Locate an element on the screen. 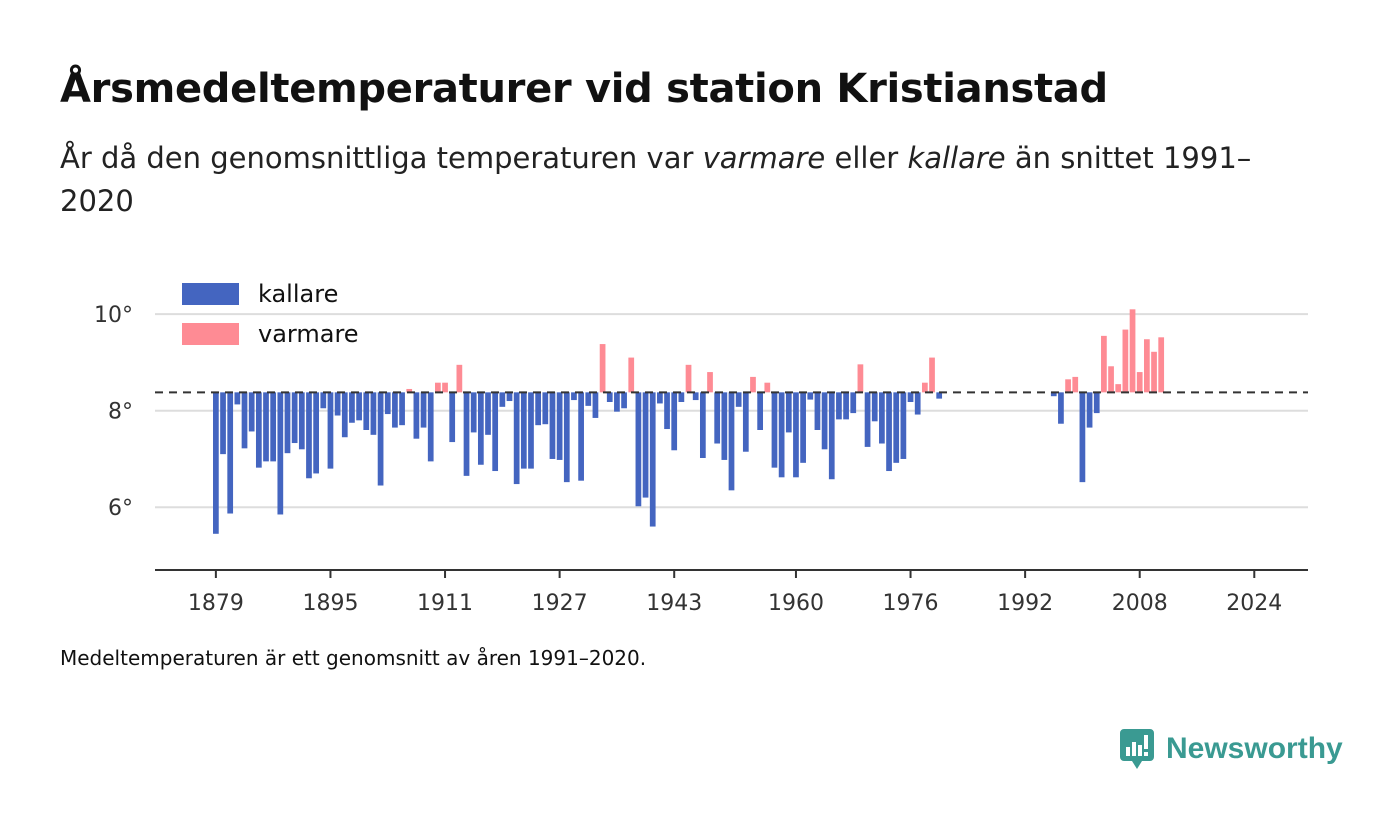 The width and height of the screenshot is (1400, 831). x-tick-label: 1911 is located at coordinates (445, 603).